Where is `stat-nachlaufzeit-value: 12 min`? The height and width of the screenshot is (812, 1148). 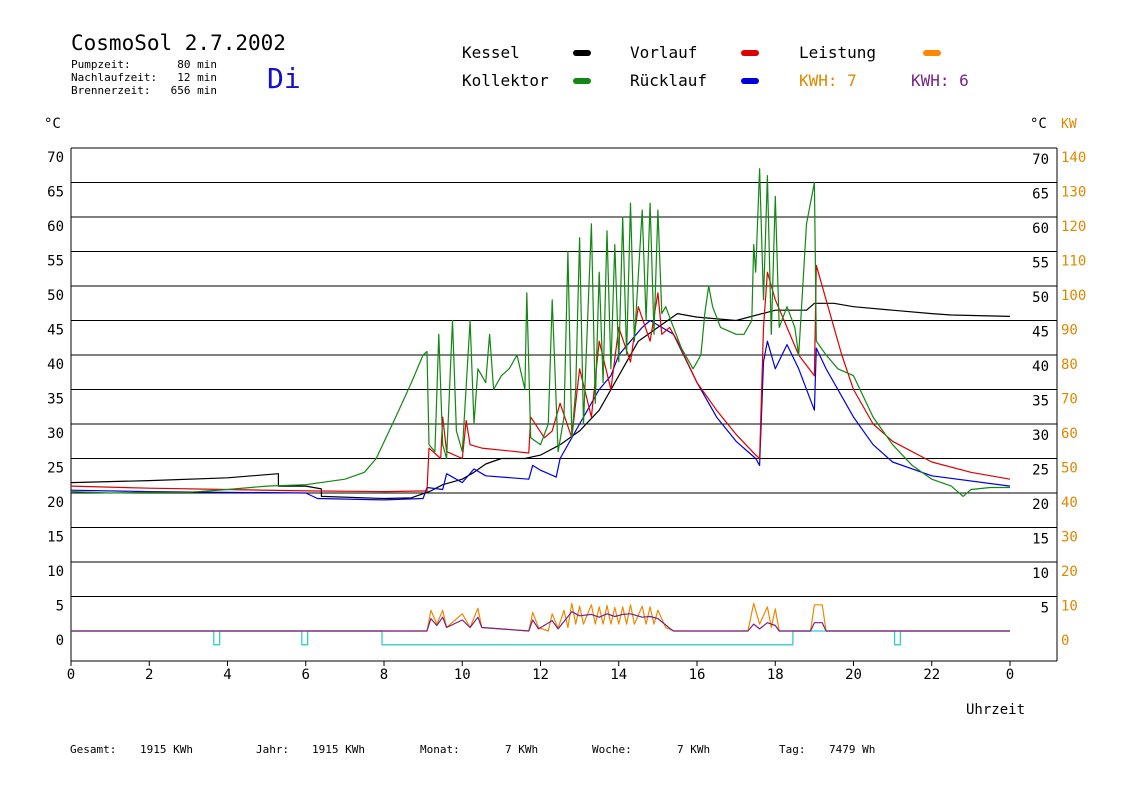 stat-nachlaufzeit-value: 12 min is located at coordinates (197, 77).